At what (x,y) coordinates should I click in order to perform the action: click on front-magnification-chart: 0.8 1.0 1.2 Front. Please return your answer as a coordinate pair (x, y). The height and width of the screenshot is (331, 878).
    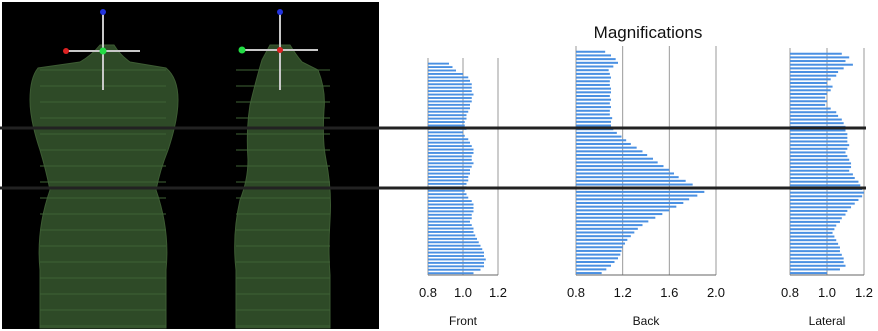
    Looking at the image, I should click on (463, 193).